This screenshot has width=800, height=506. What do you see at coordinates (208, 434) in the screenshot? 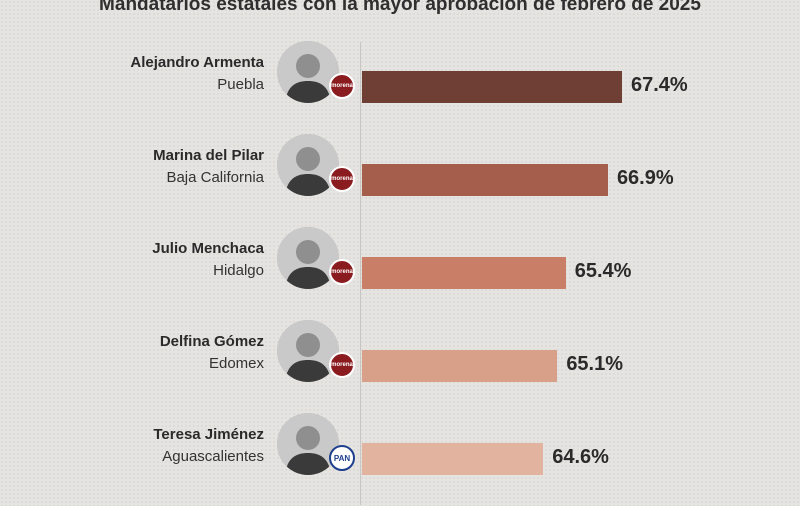
I see `governor-name: Teresa Jiménez` at bounding box center [208, 434].